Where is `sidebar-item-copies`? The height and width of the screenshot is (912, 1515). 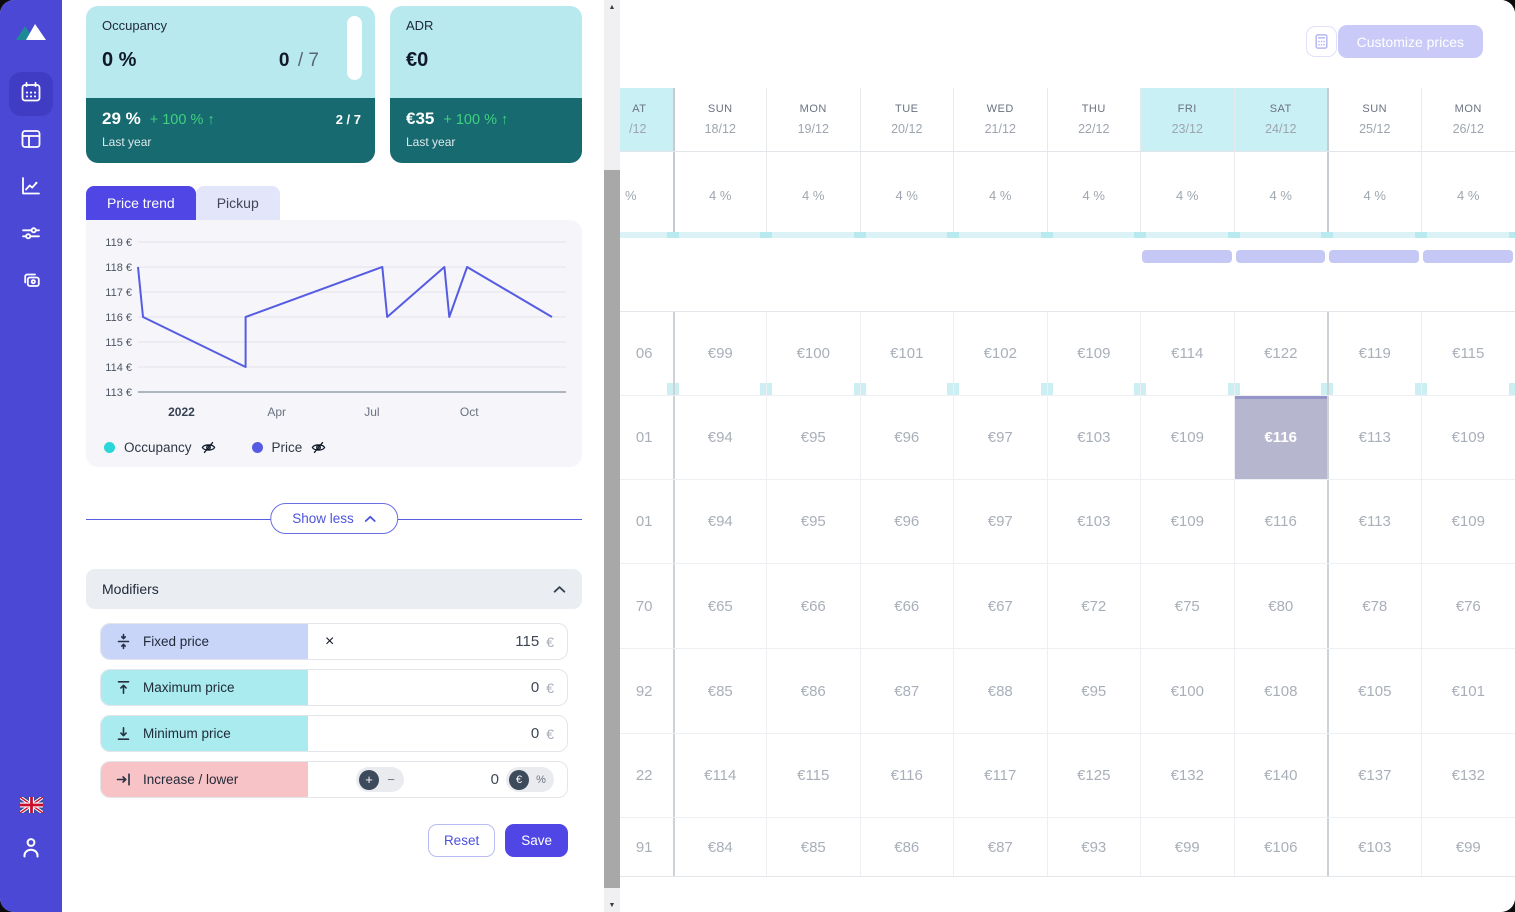 sidebar-item-copies is located at coordinates (31, 282).